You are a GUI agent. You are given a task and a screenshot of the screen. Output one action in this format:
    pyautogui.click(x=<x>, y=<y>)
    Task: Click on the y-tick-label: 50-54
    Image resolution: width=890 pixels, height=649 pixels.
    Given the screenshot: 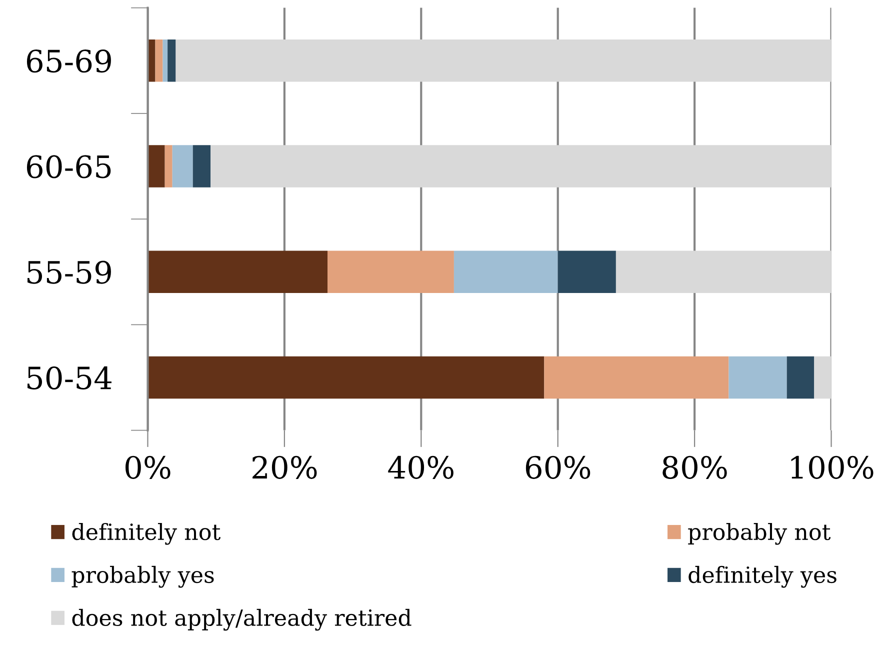 What is the action you would take?
    pyautogui.click(x=70, y=378)
    